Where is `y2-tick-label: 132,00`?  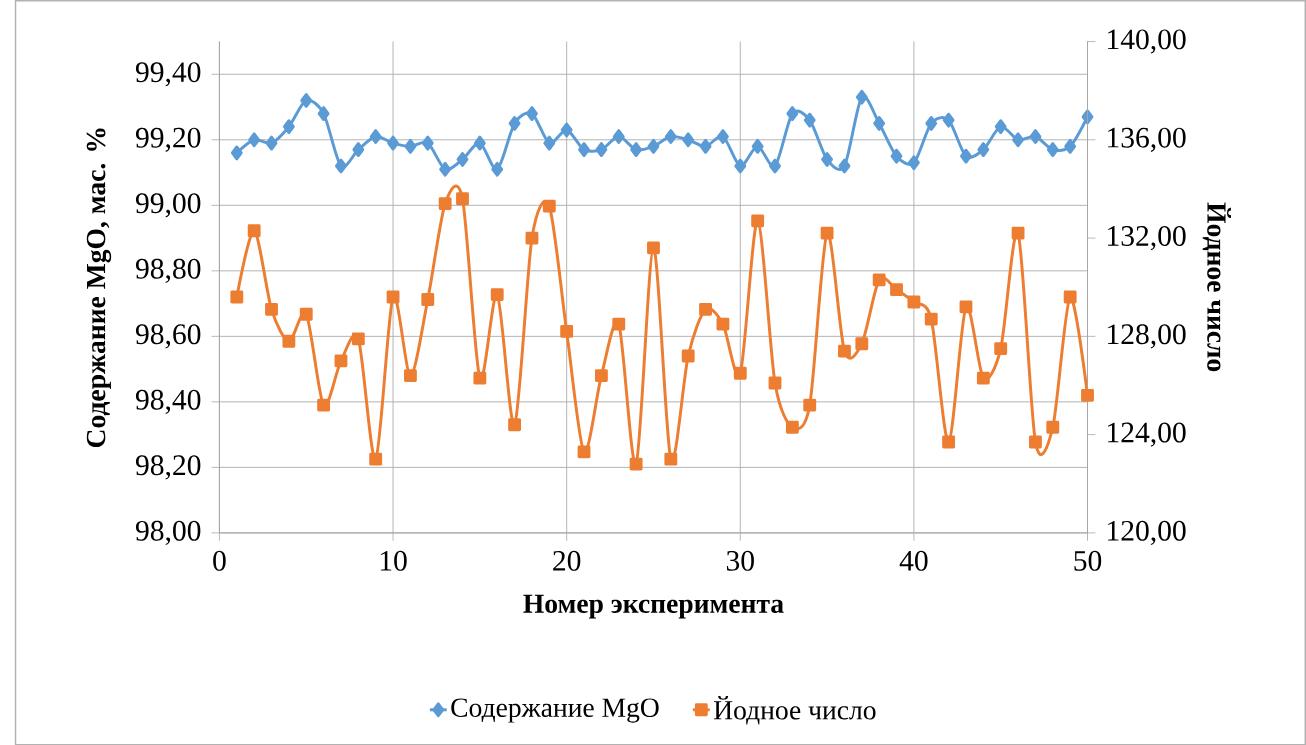 y2-tick-label: 132,00 is located at coordinates (1147, 237).